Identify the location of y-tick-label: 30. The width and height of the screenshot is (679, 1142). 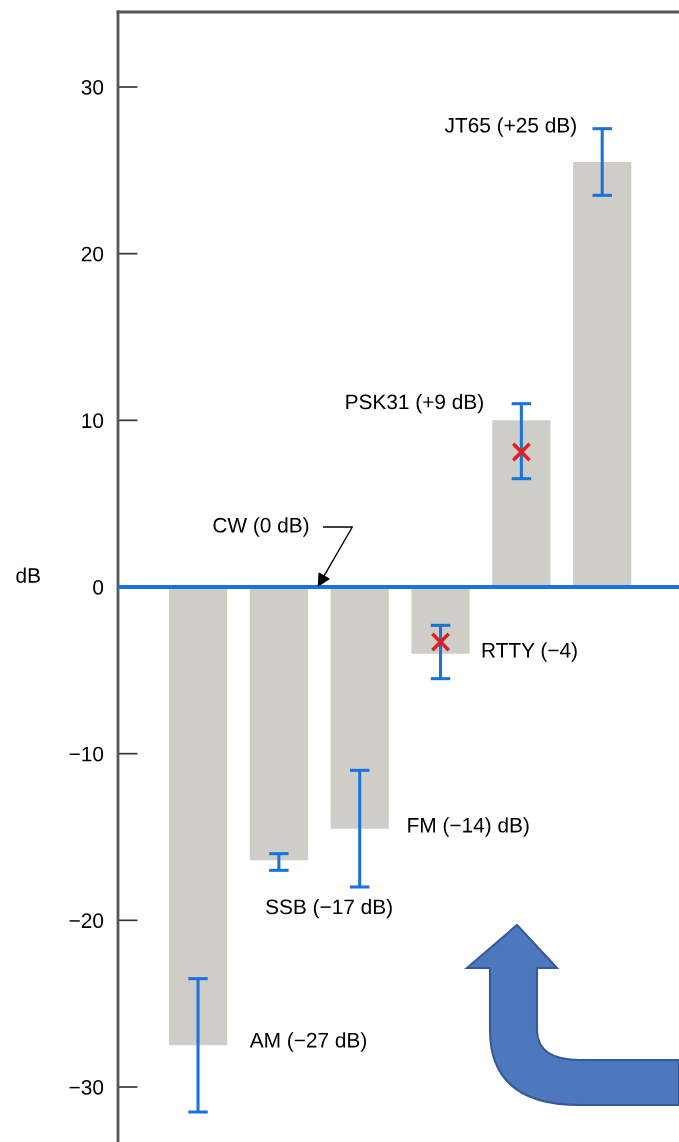
(92, 87).